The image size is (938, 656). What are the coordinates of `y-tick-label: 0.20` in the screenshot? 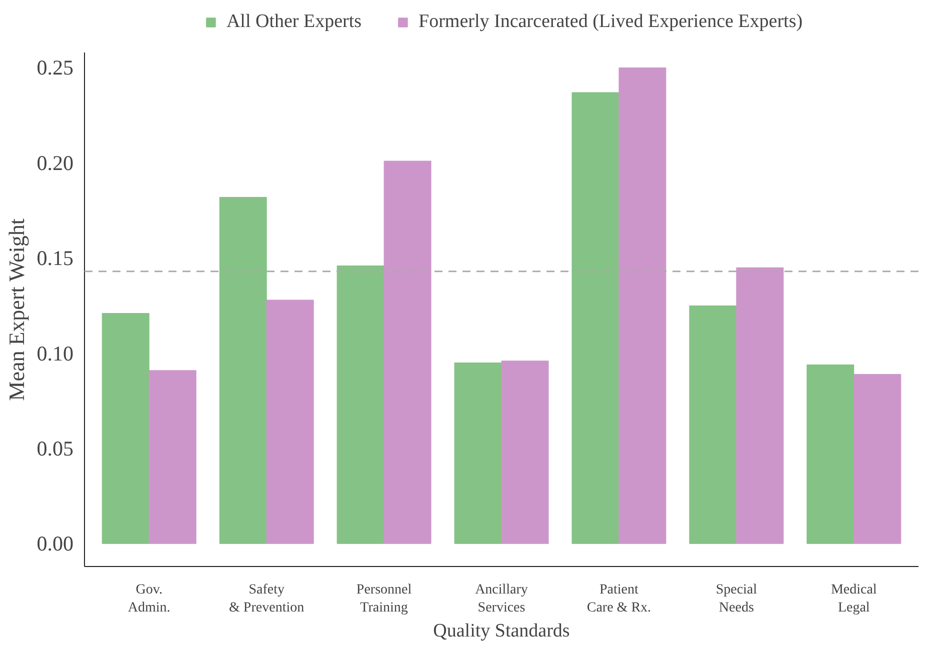 It's located at (55, 162).